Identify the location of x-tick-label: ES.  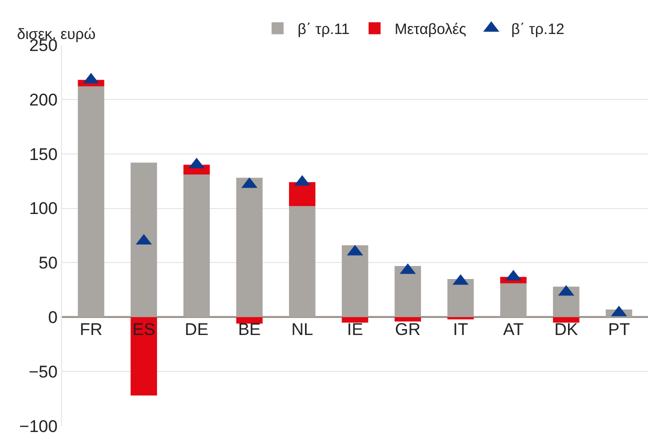
(144, 330).